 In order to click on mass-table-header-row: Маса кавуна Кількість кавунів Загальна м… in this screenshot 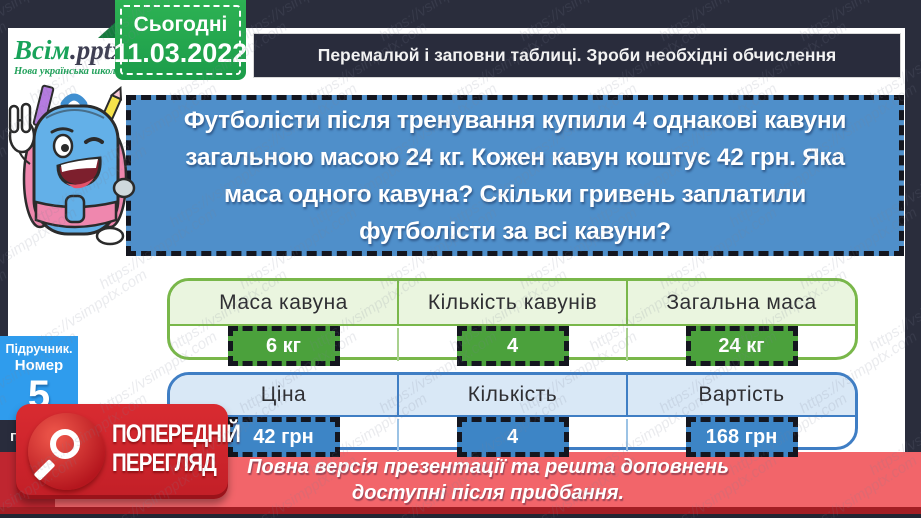, I will do `click(512, 303)`.